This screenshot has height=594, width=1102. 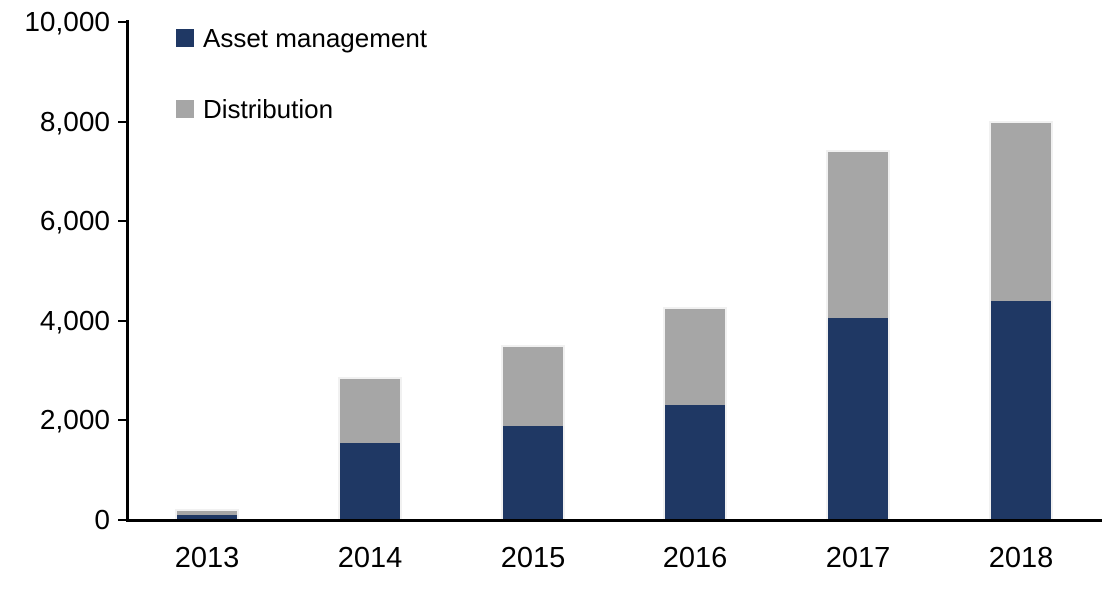 I want to click on bar-segment-2013-asset-management, so click(x=207, y=517).